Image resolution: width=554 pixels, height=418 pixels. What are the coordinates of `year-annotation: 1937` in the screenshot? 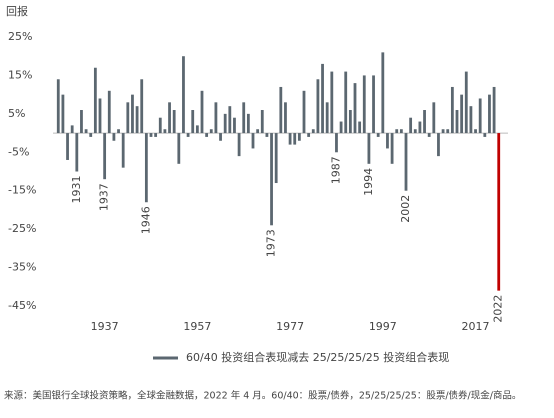 It's located at (104, 197).